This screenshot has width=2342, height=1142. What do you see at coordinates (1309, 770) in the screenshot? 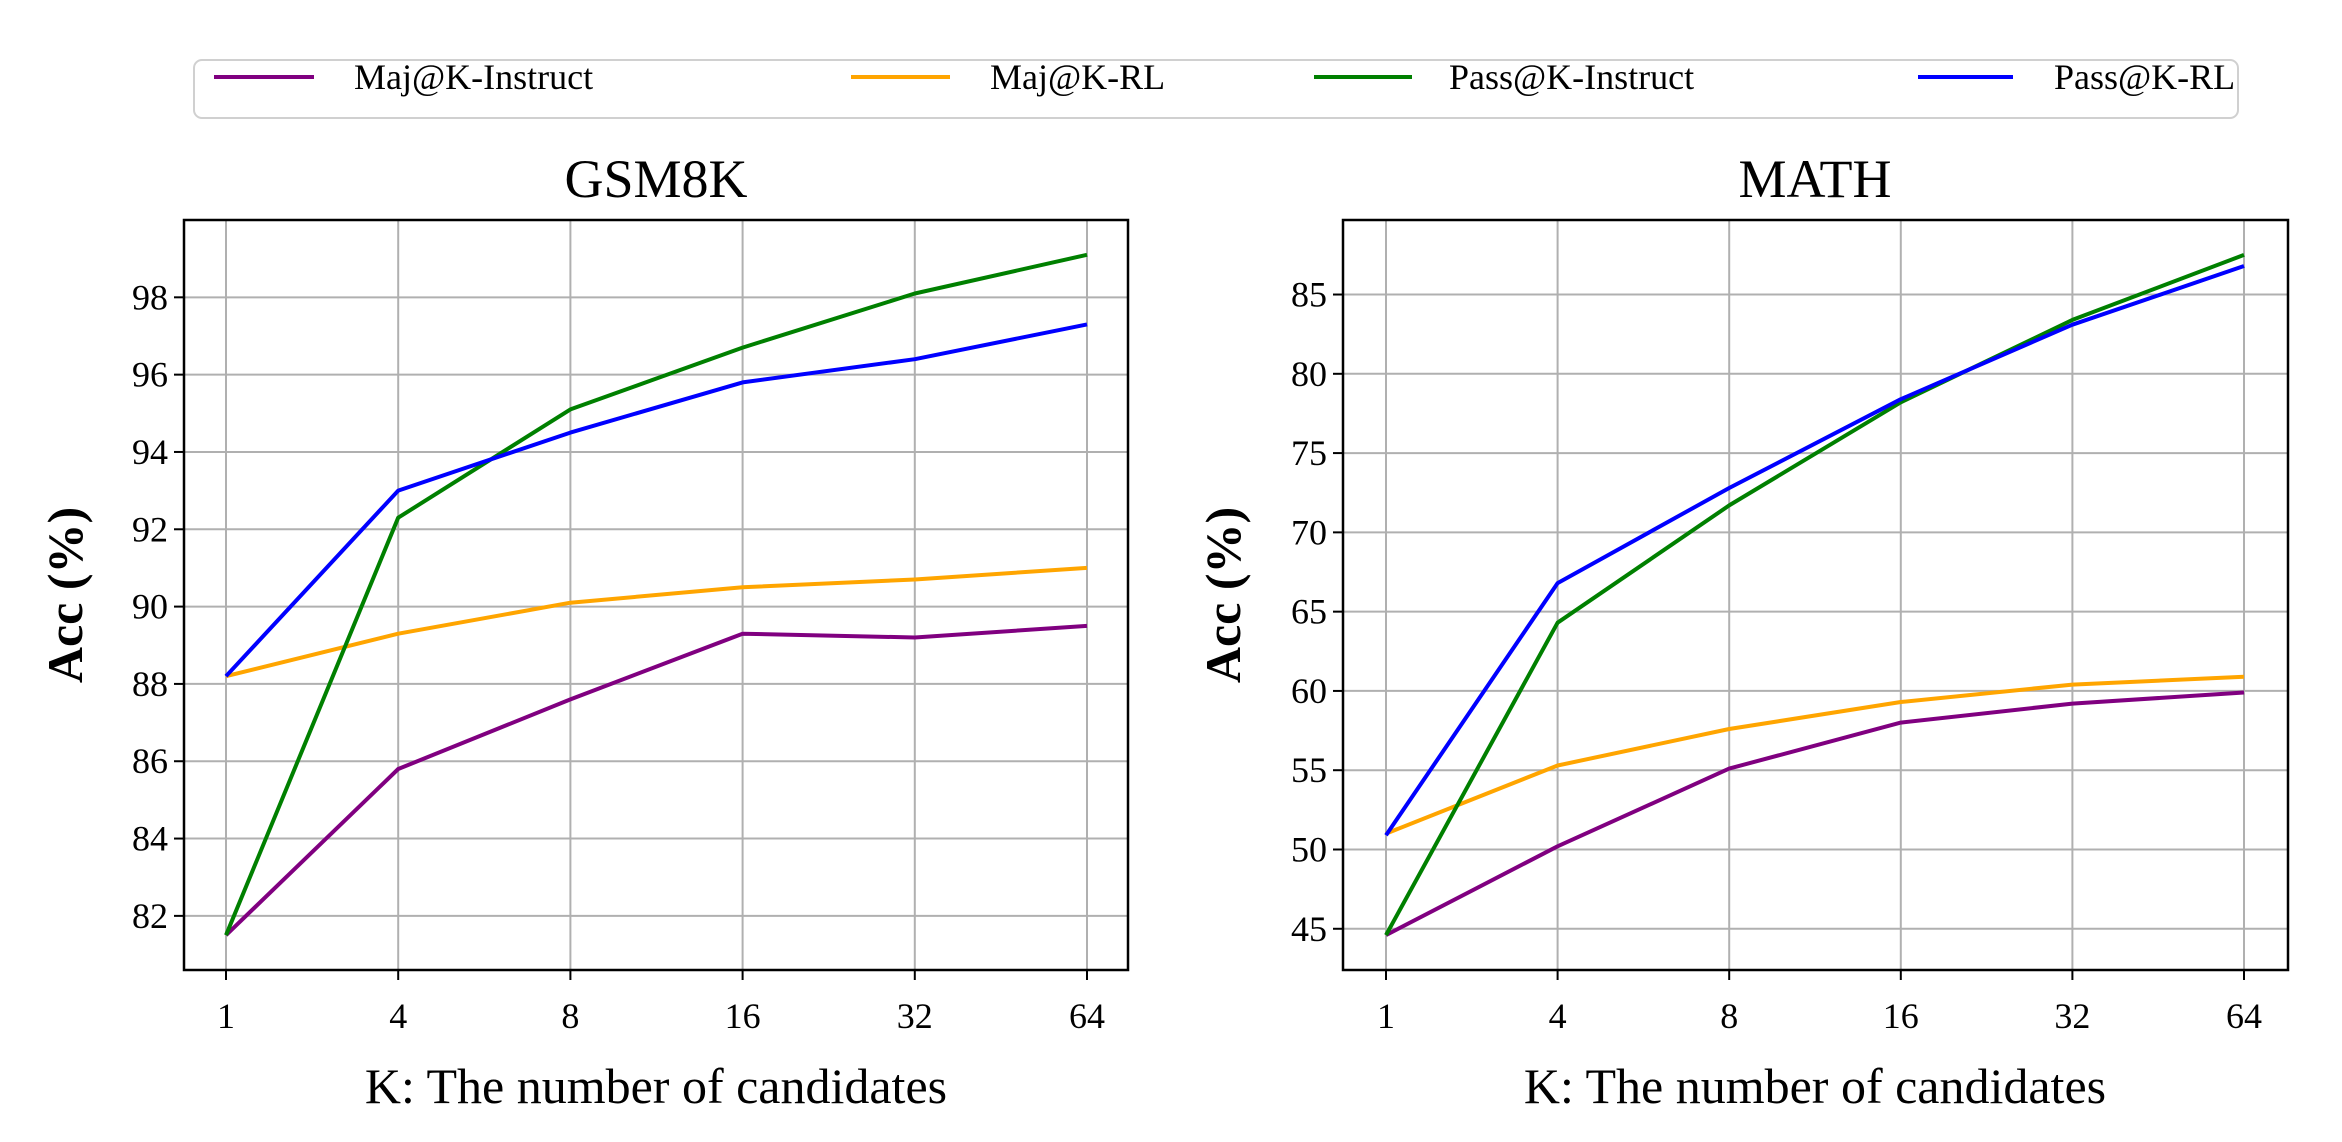
I see `y-tick-label: 55` at bounding box center [1309, 770].